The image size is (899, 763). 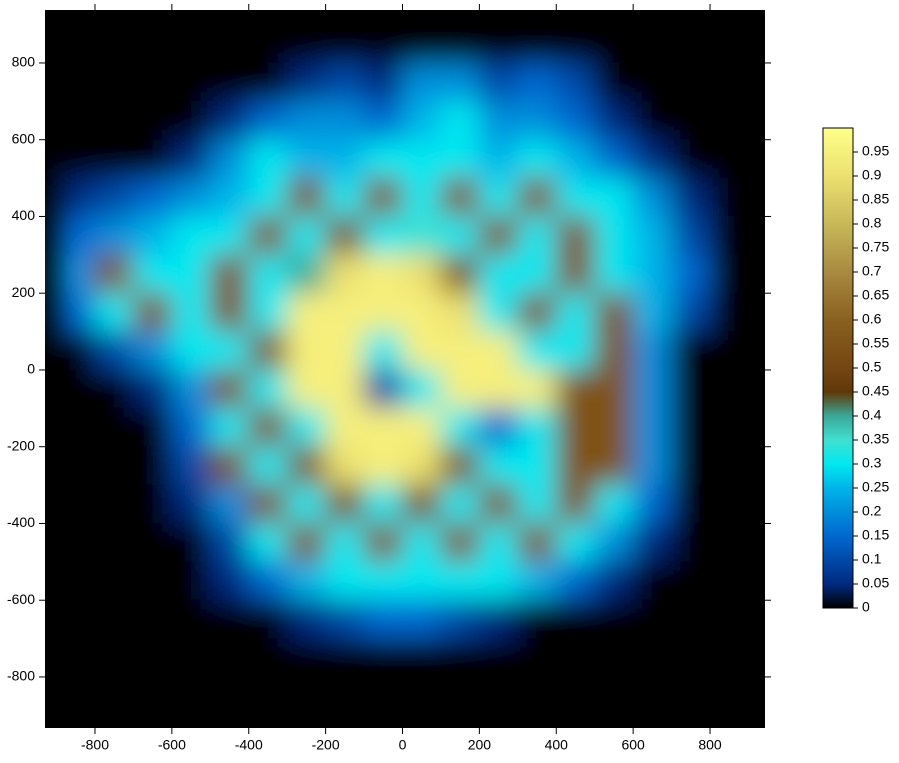 What do you see at coordinates (95, 745) in the screenshot?
I see `x-tick-label: -800` at bounding box center [95, 745].